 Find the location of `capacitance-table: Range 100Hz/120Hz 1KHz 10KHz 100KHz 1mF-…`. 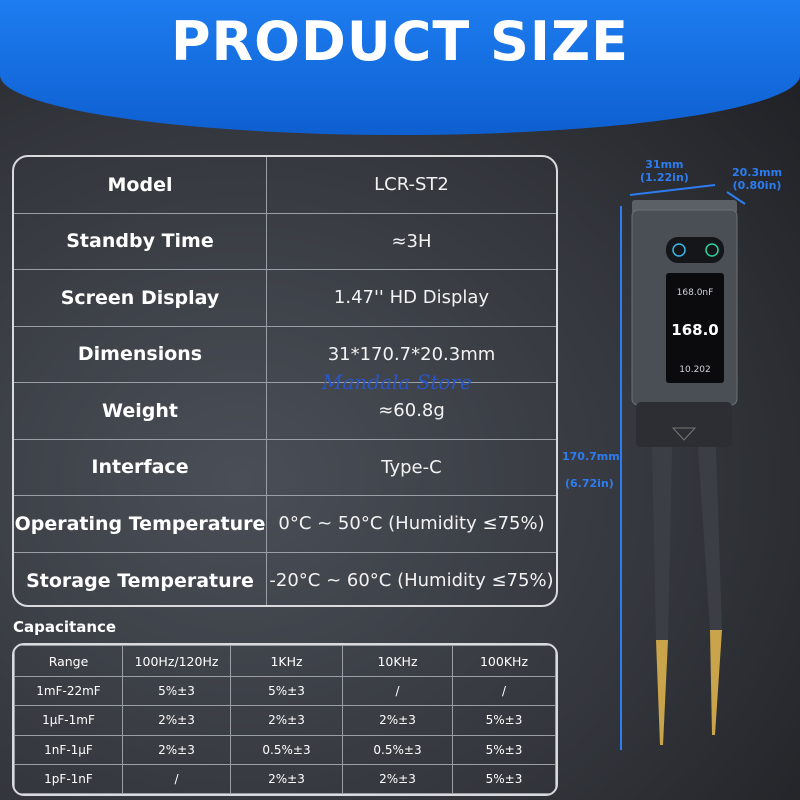

capacitance-table: Range 100Hz/120Hz 1KHz 10KHz 100KHz 1mF-… is located at coordinates (285, 719).